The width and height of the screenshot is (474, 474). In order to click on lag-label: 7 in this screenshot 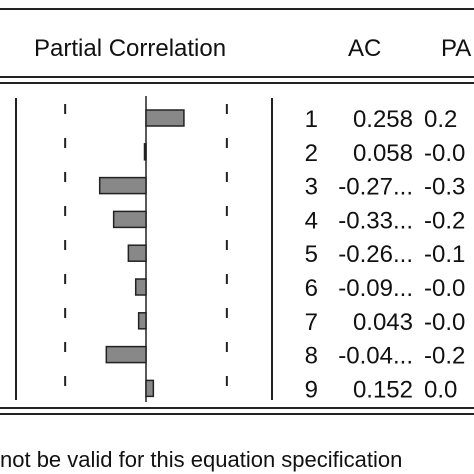, I will do `click(311, 322)`.